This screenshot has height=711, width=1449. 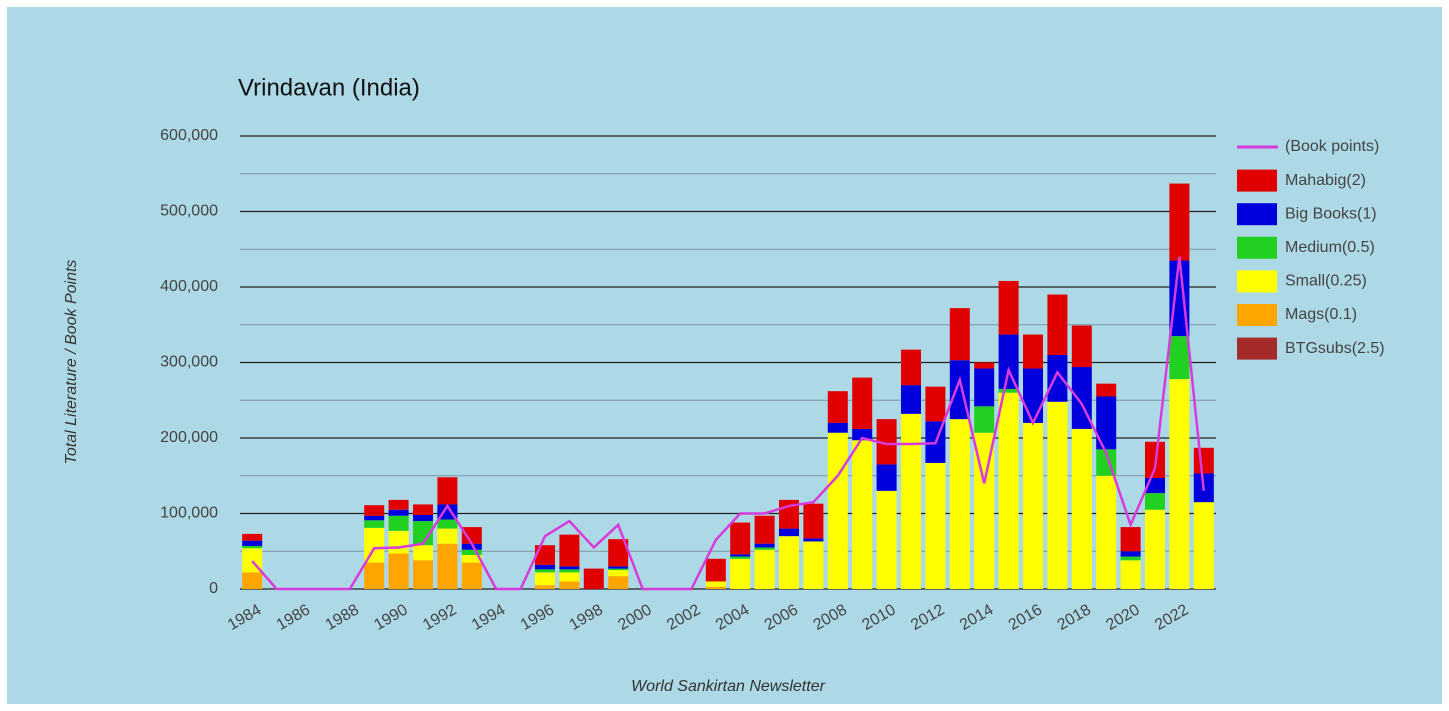 What do you see at coordinates (1335, 348) in the screenshot?
I see `legend-label: BTGsubs(2.5)` at bounding box center [1335, 348].